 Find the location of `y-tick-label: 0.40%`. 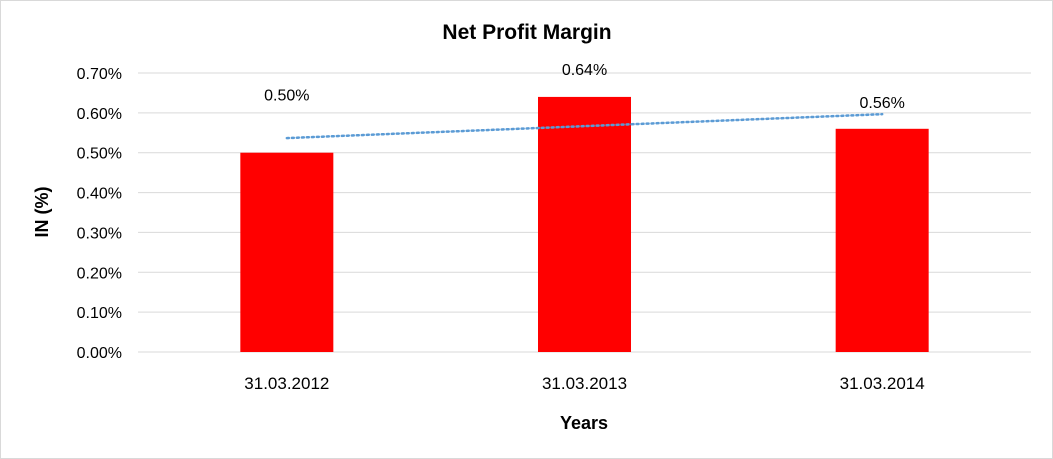

y-tick-label: 0.40% is located at coordinates (99, 194).